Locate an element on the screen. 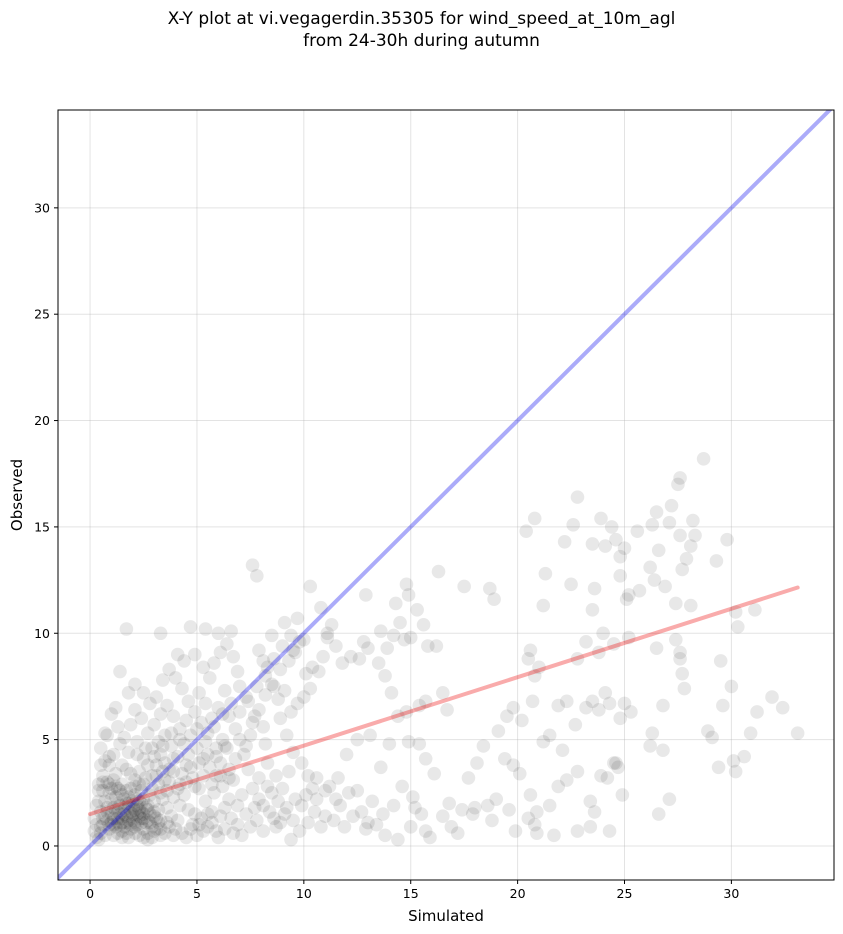 This screenshot has width=843, height=934. y-tick-label: 30 is located at coordinates (42, 207).